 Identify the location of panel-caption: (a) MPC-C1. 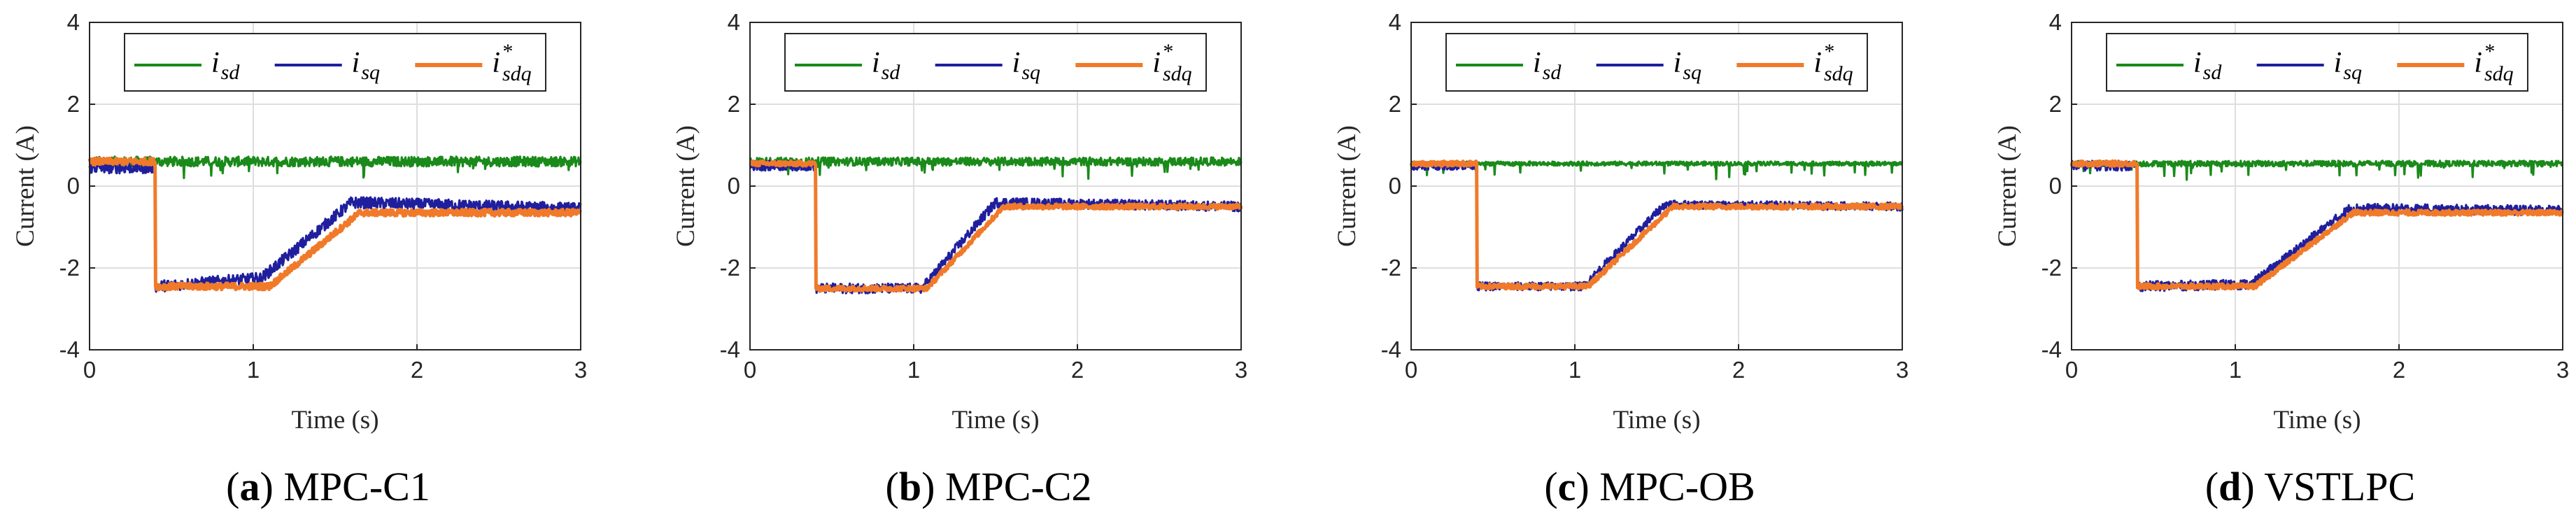
(328, 486).